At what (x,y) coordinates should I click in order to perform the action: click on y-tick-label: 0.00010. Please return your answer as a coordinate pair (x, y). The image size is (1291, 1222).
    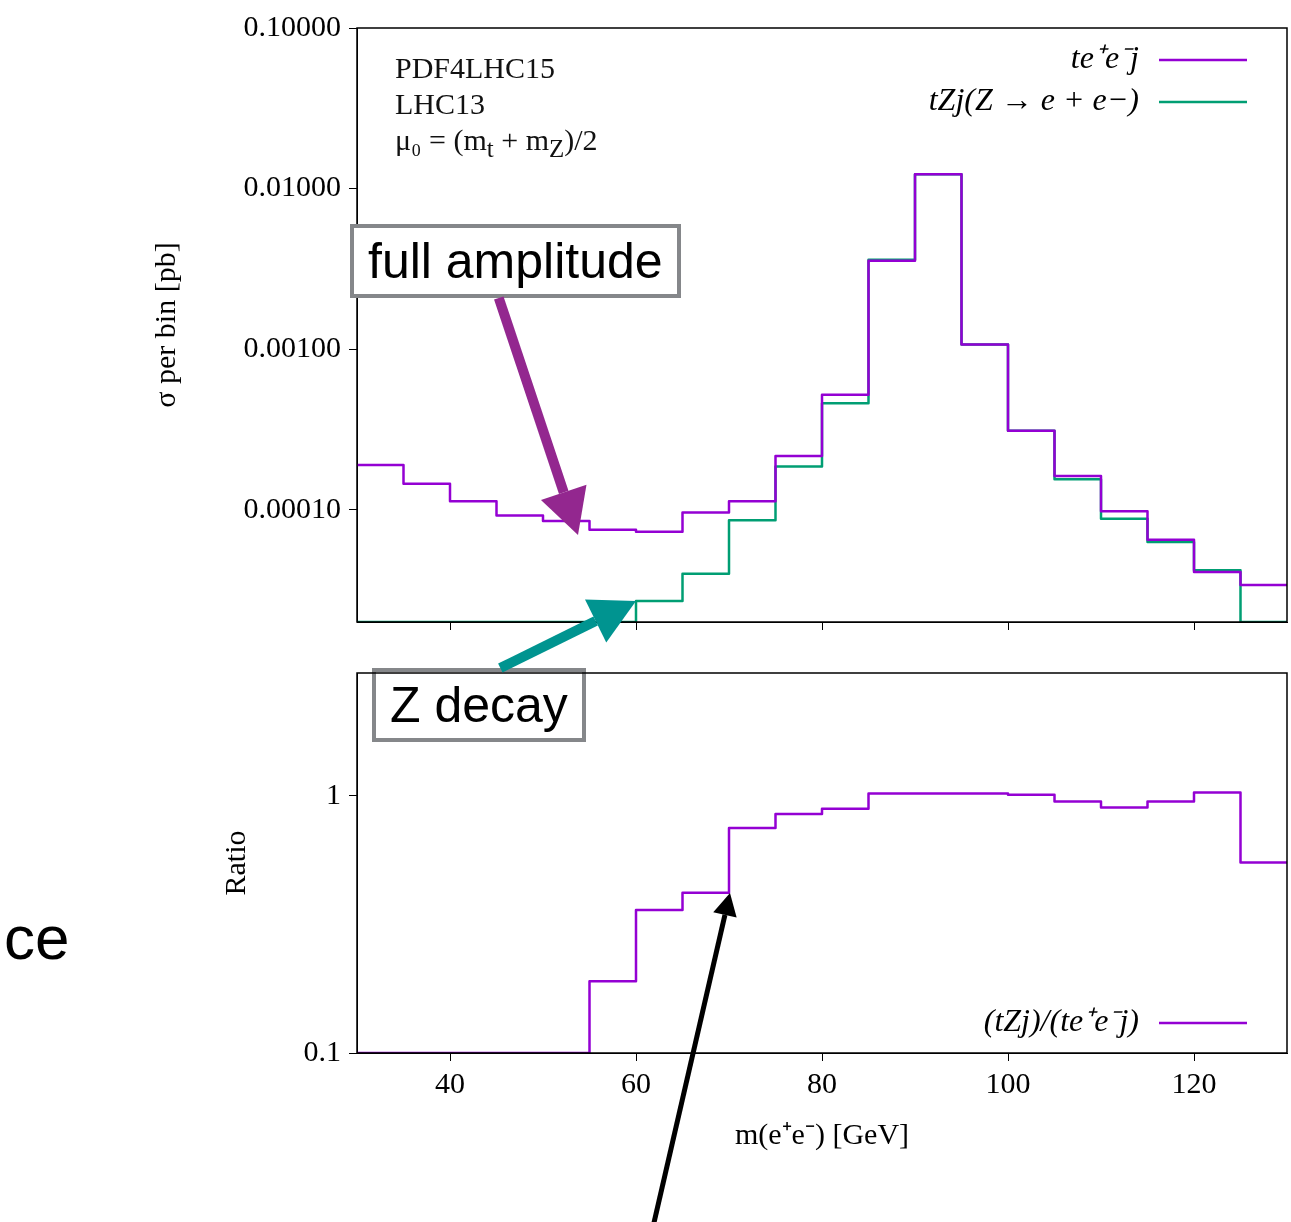
    Looking at the image, I should click on (292, 507).